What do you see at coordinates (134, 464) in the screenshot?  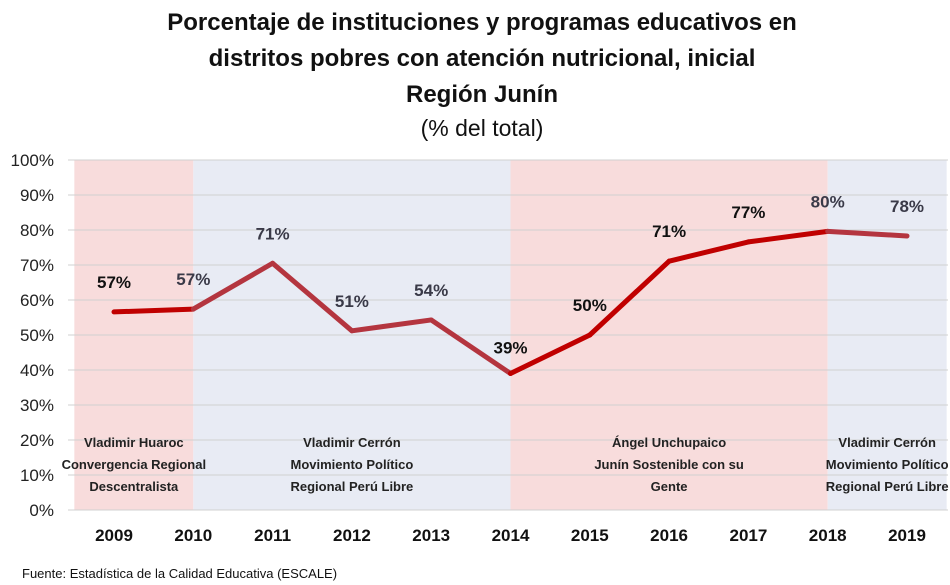 I see `period-label: Convergencia Regional` at bounding box center [134, 464].